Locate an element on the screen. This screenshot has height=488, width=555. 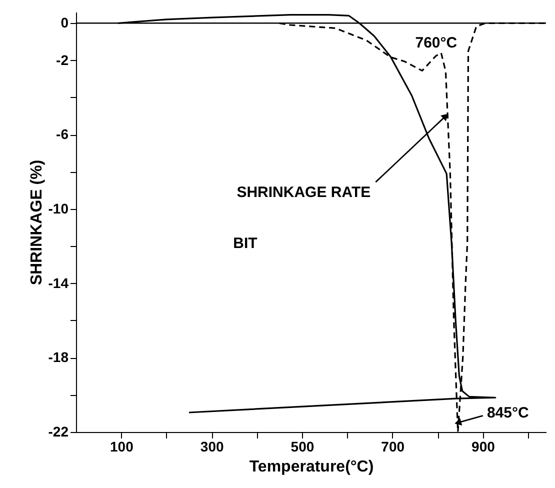
y-axis-title: SHRINKAGE (%) is located at coordinates (37, 223).